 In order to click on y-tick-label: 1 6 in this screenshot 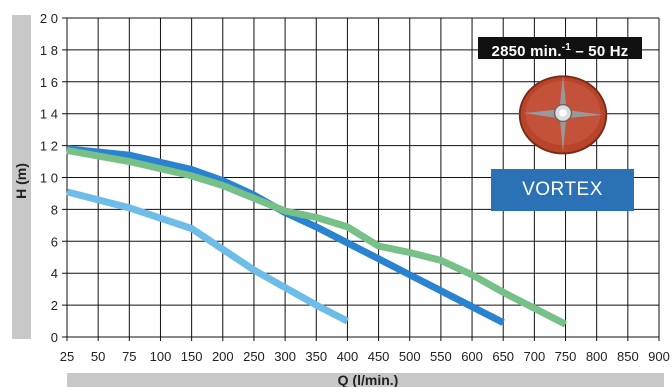, I will do `click(49, 82)`.